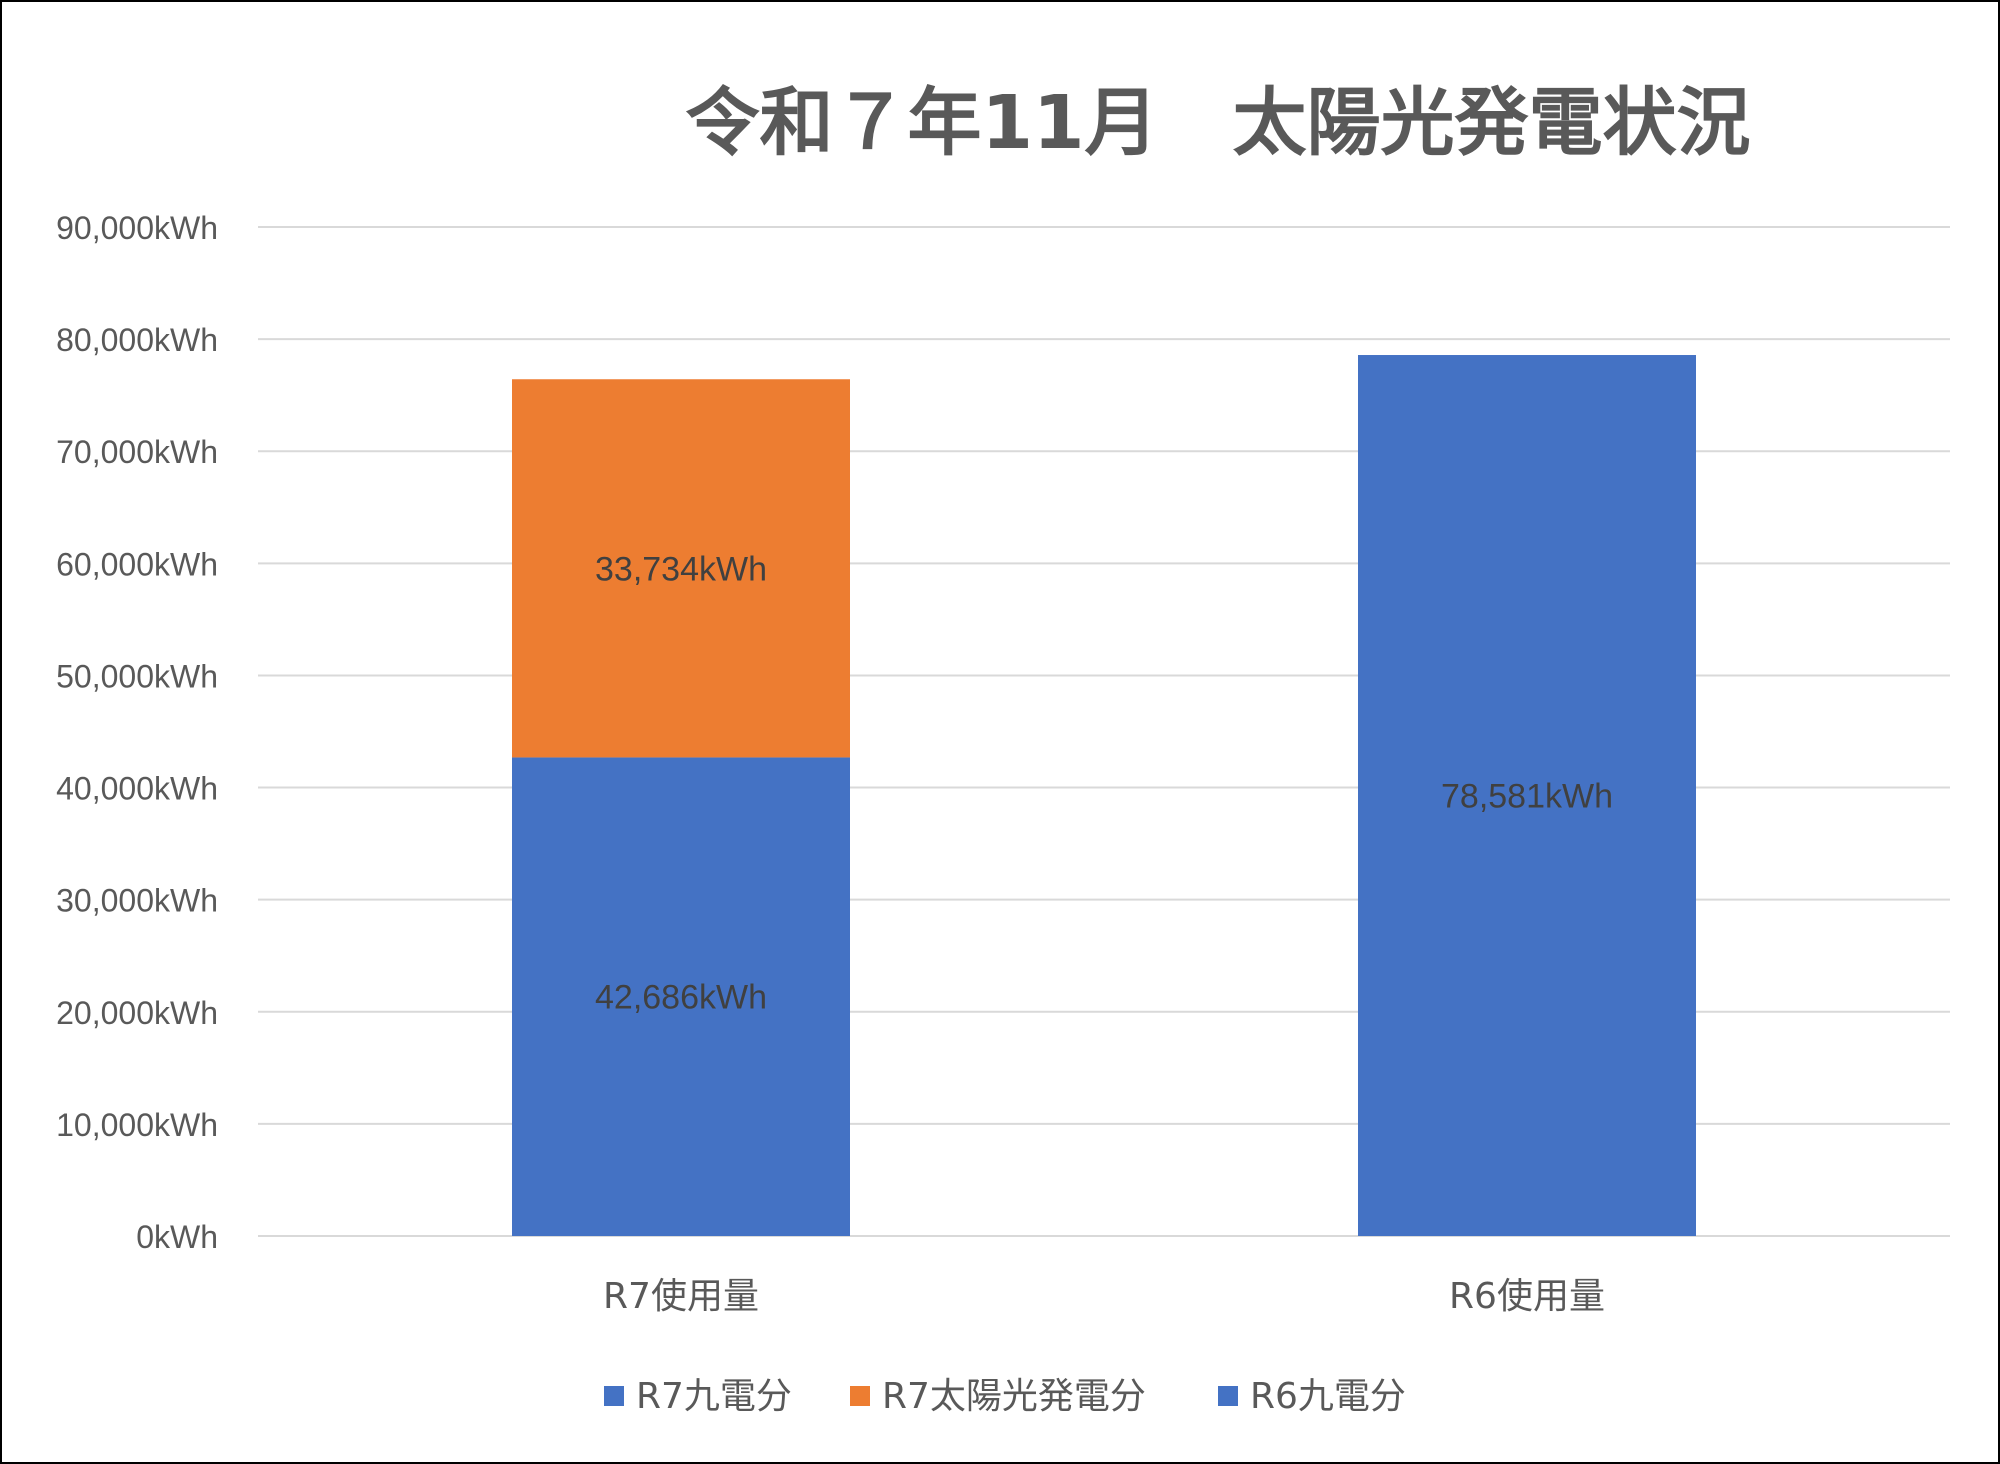  I want to click on chart-title: 令和７年11月 太陽光発電状況, so click(1218, 123).